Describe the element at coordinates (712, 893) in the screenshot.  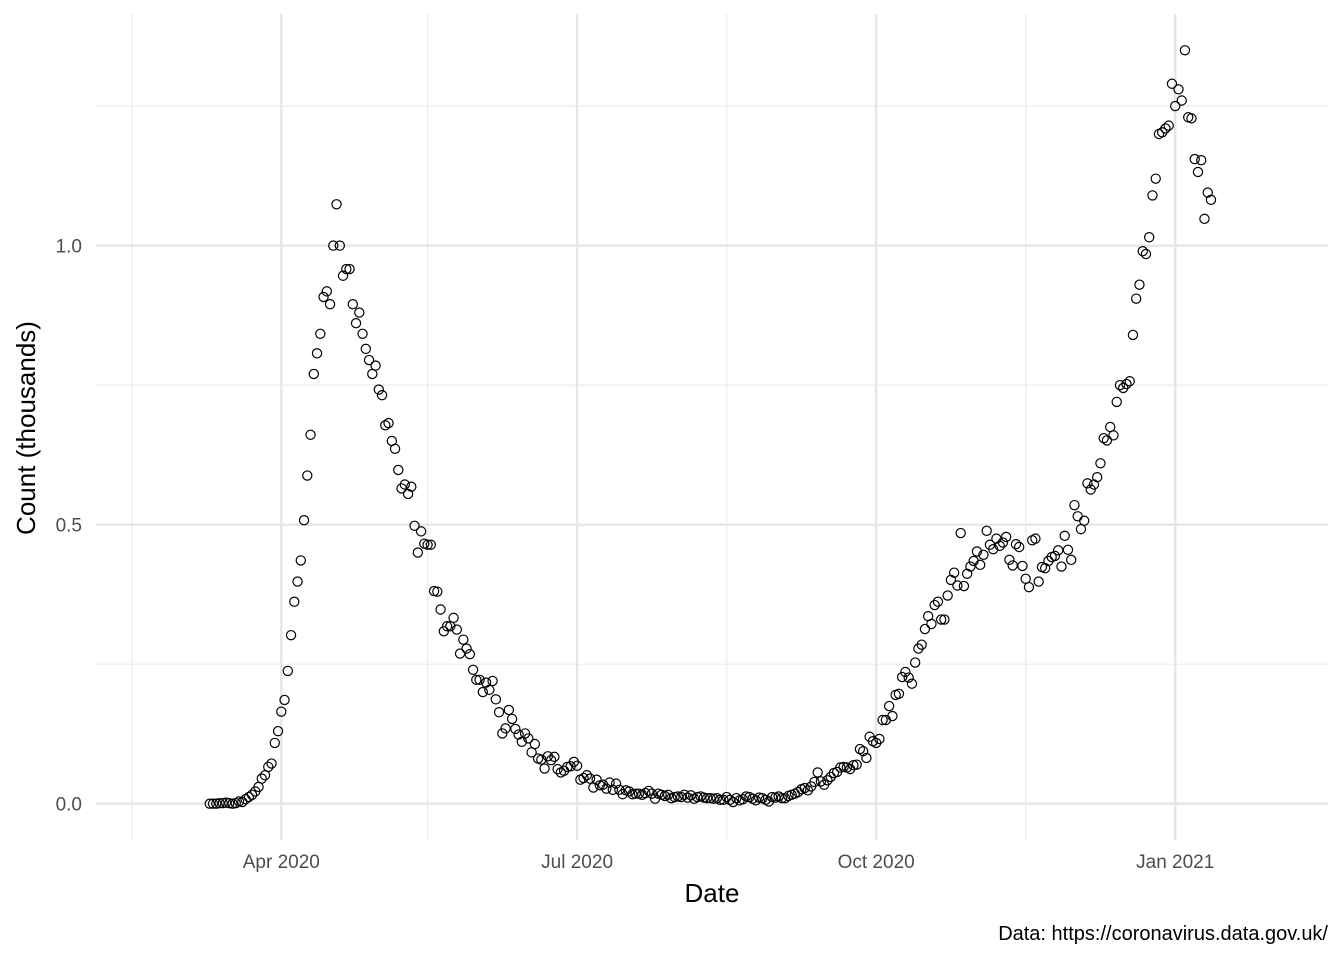
I see `x-axis-title: Date` at that location.